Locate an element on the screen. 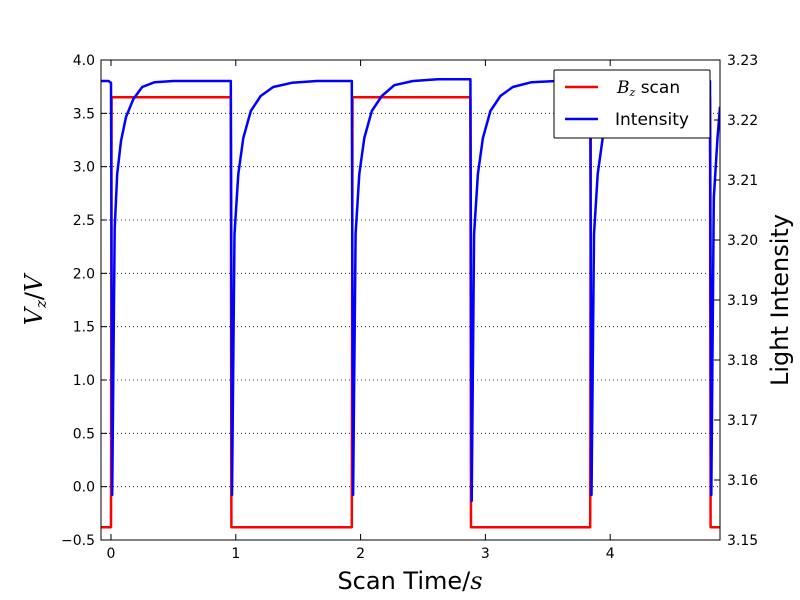  y-left-tick-label-4: 1.5 is located at coordinates (84, 328).